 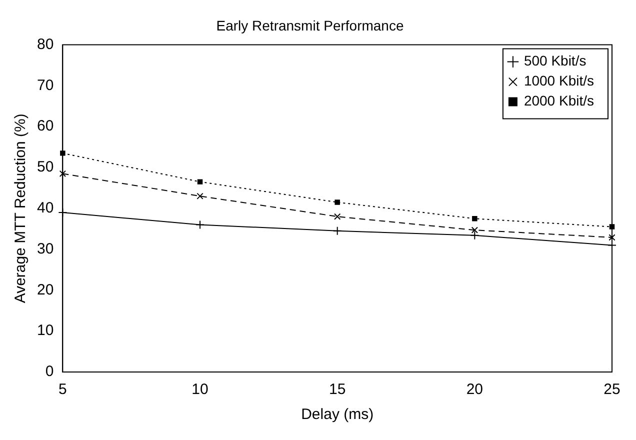 I want to click on y-tick-label: 70, so click(x=45, y=85).